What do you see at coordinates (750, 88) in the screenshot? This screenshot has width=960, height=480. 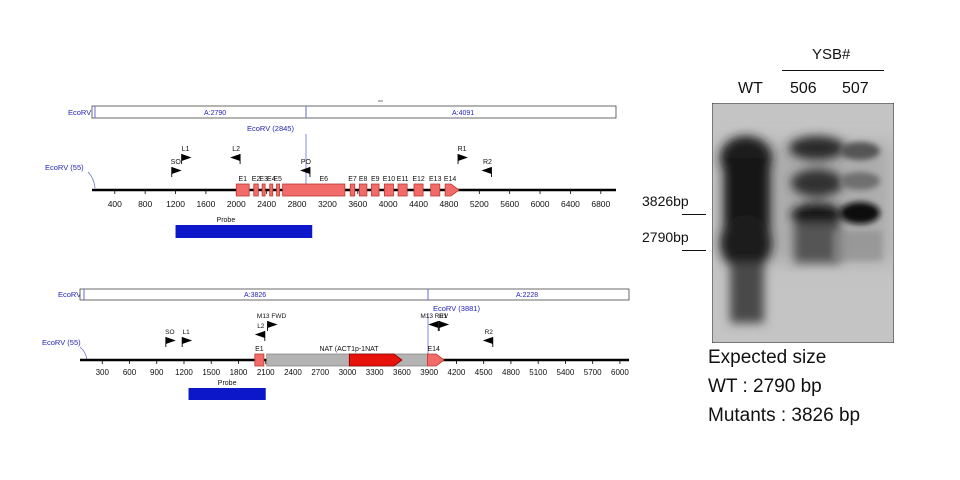 I see `lane-label-wt: WT` at bounding box center [750, 88].